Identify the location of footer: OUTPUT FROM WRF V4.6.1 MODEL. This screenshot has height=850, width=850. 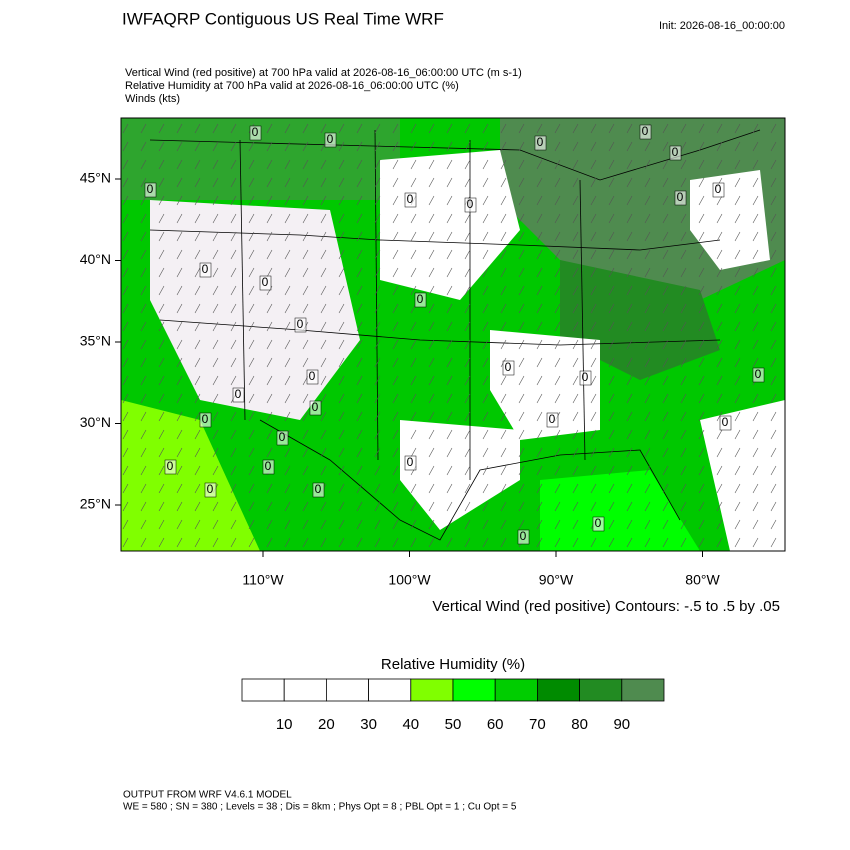
(207, 795).